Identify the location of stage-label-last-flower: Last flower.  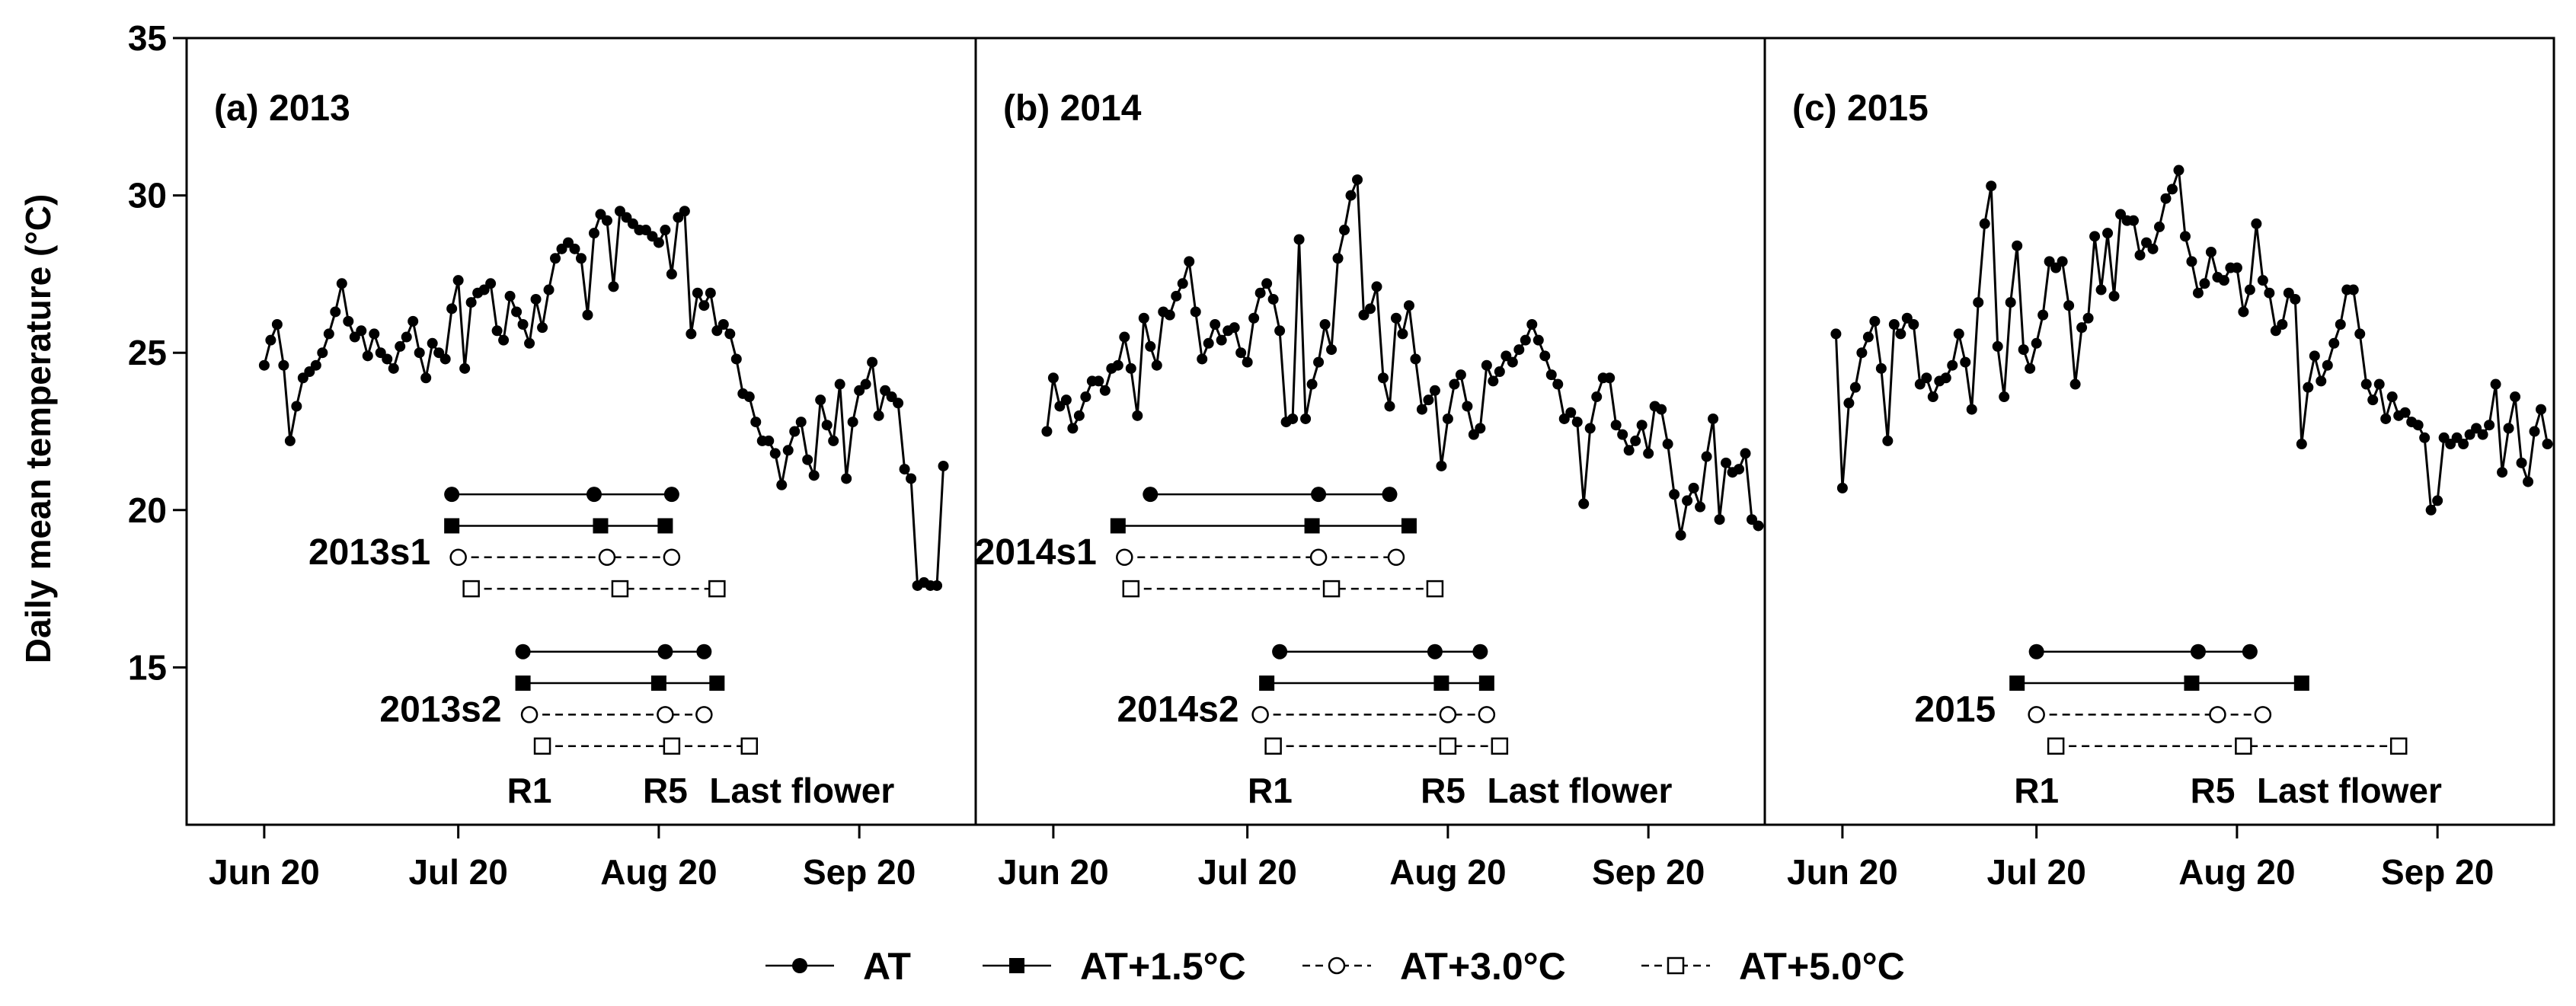
(2349, 791).